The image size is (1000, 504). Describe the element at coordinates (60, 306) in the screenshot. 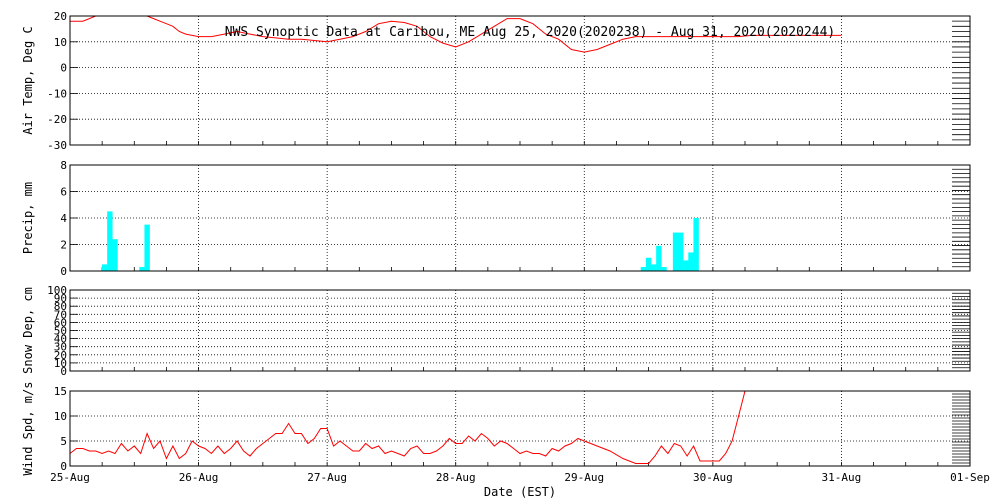

I see `y-tick-label: 80` at that location.